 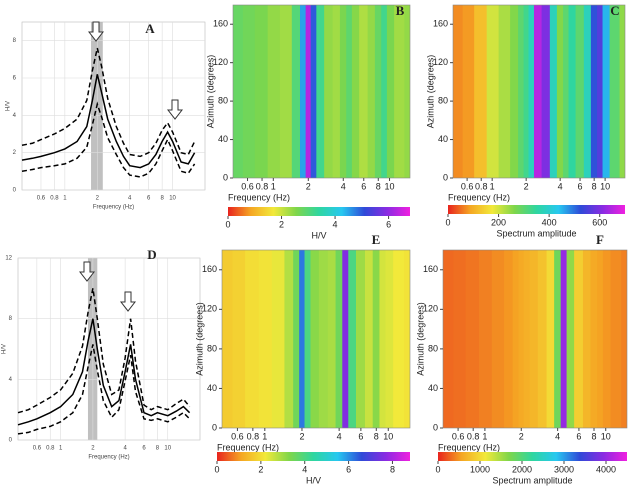 What do you see at coordinates (335, 224) in the screenshot?
I see `colorbar-tick-label: 4` at bounding box center [335, 224].